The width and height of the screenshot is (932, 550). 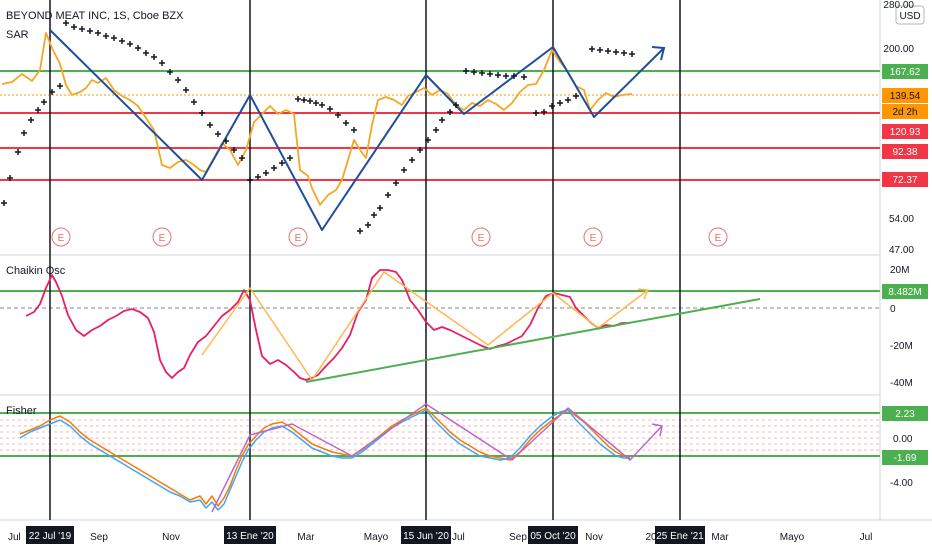 I want to click on fisher-upper-value: 2.23, so click(x=905, y=414).